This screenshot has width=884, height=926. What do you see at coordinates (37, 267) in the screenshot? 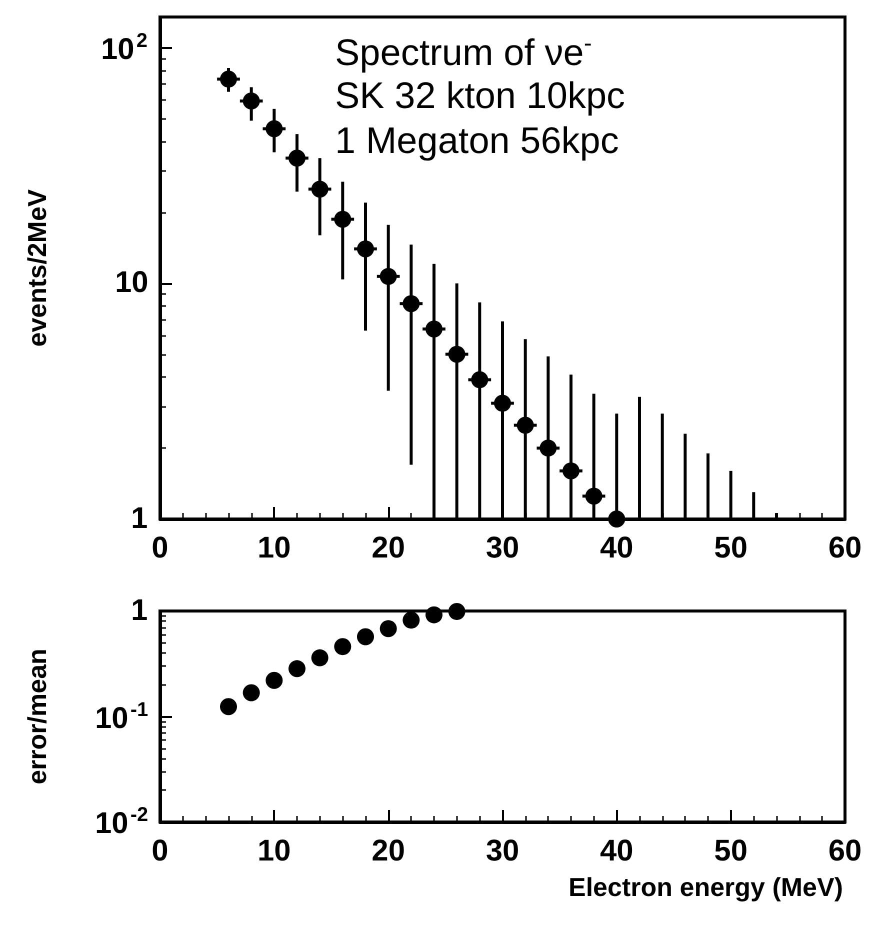
I see `y-axis-title: events/2MeV` at bounding box center [37, 267].